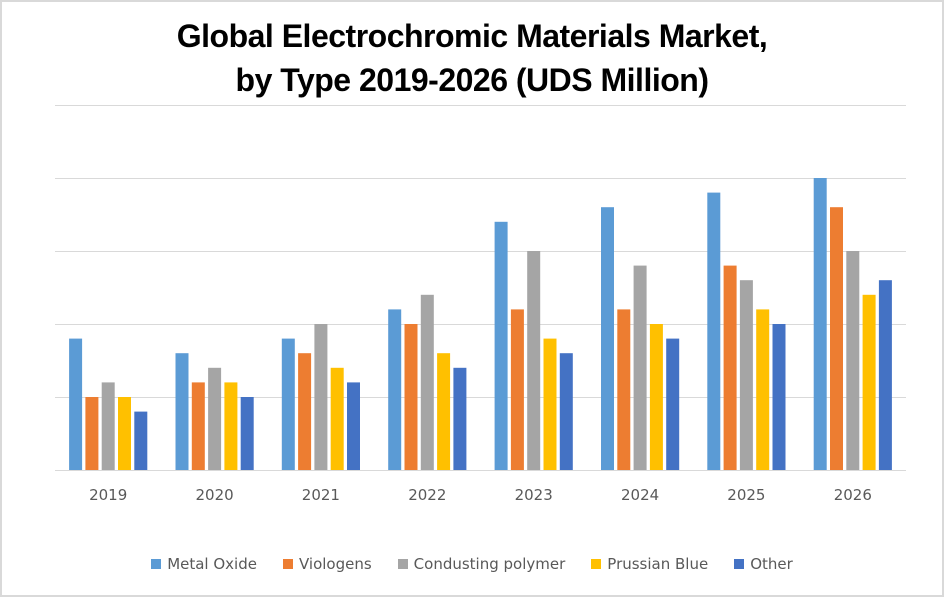 This screenshot has height=597, width=944. I want to click on bar-condusting-polymer-2026, so click(853, 360).